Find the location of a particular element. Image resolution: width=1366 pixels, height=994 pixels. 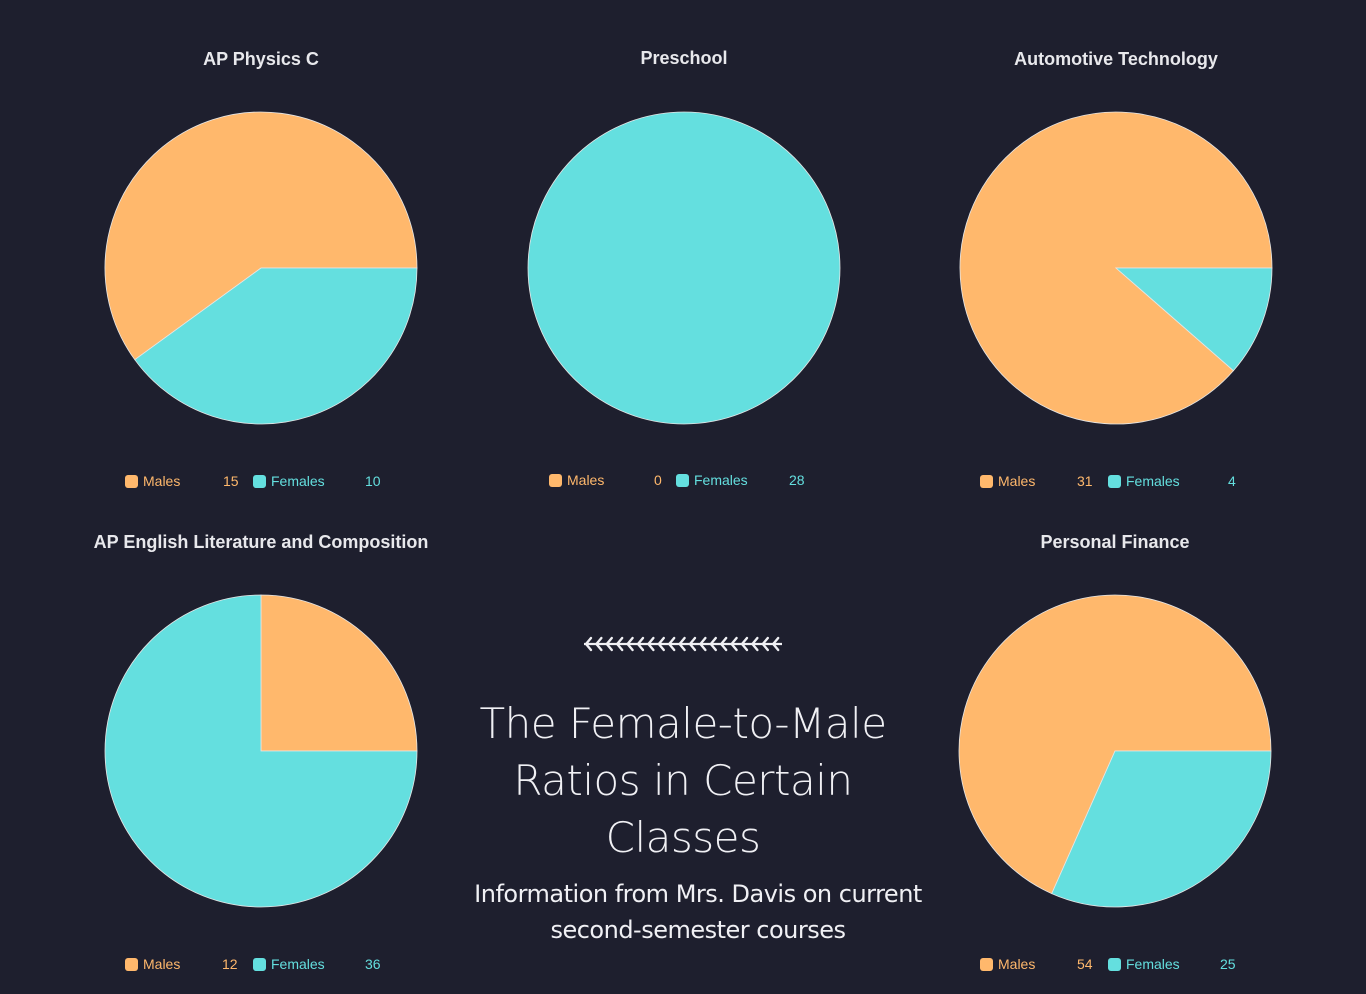

pie-panel-ap-physics-c: AP Physics C Males 15 Females 10 is located at coordinates (261, 270).